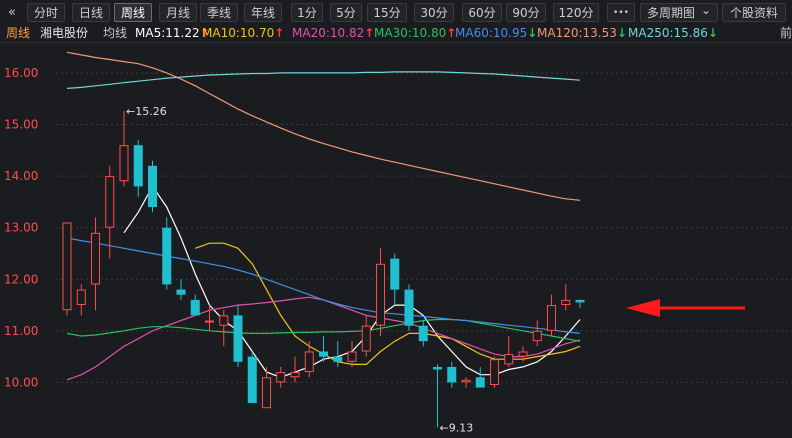 This screenshot has width=792, height=438. I want to click on period-tab-5: 年线, so click(263, 12).